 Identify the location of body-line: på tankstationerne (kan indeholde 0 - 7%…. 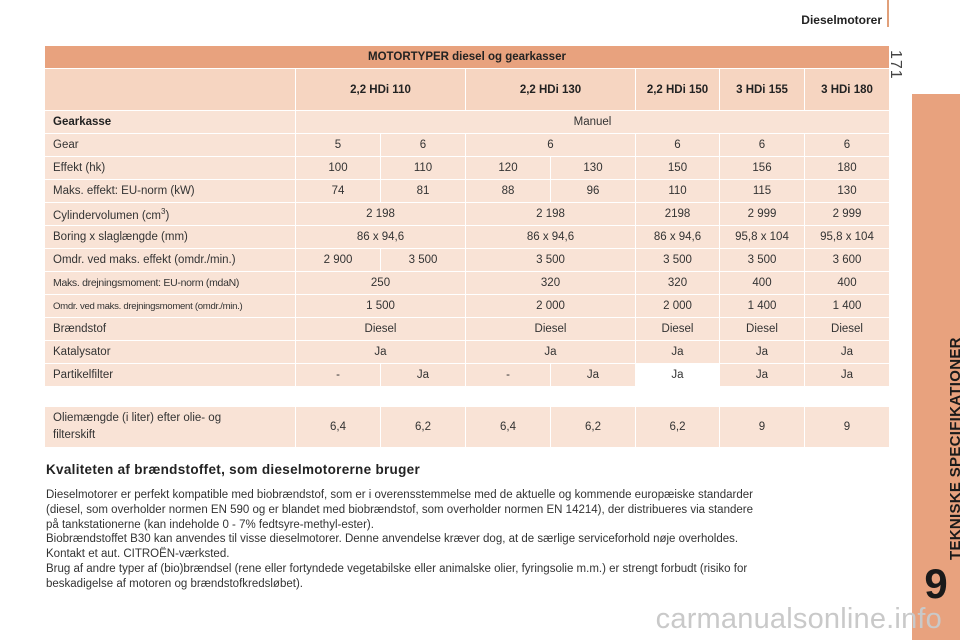
(210, 524).